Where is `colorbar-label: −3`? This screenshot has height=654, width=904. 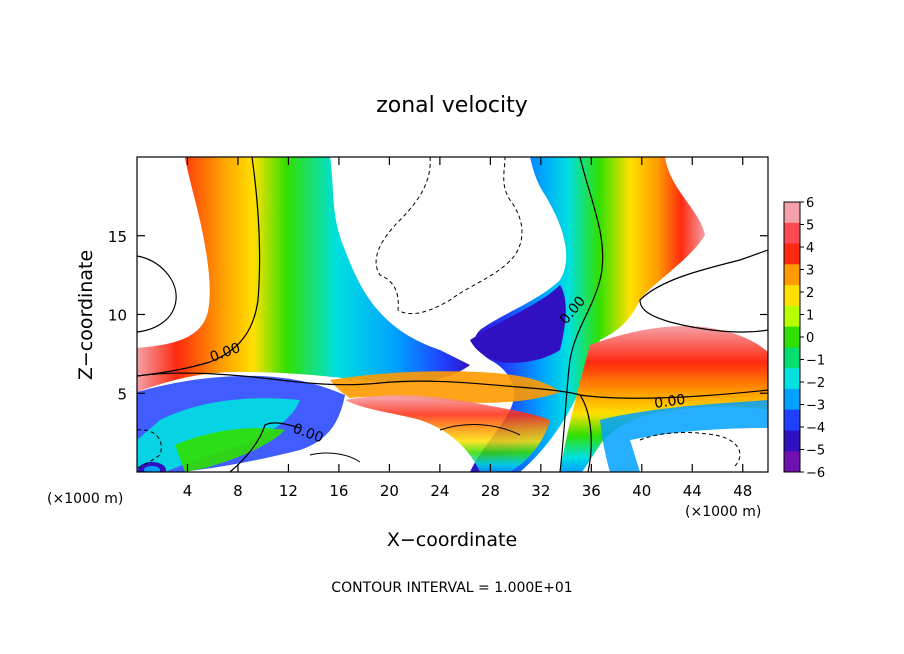 colorbar-label: −3 is located at coordinates (815, 406).